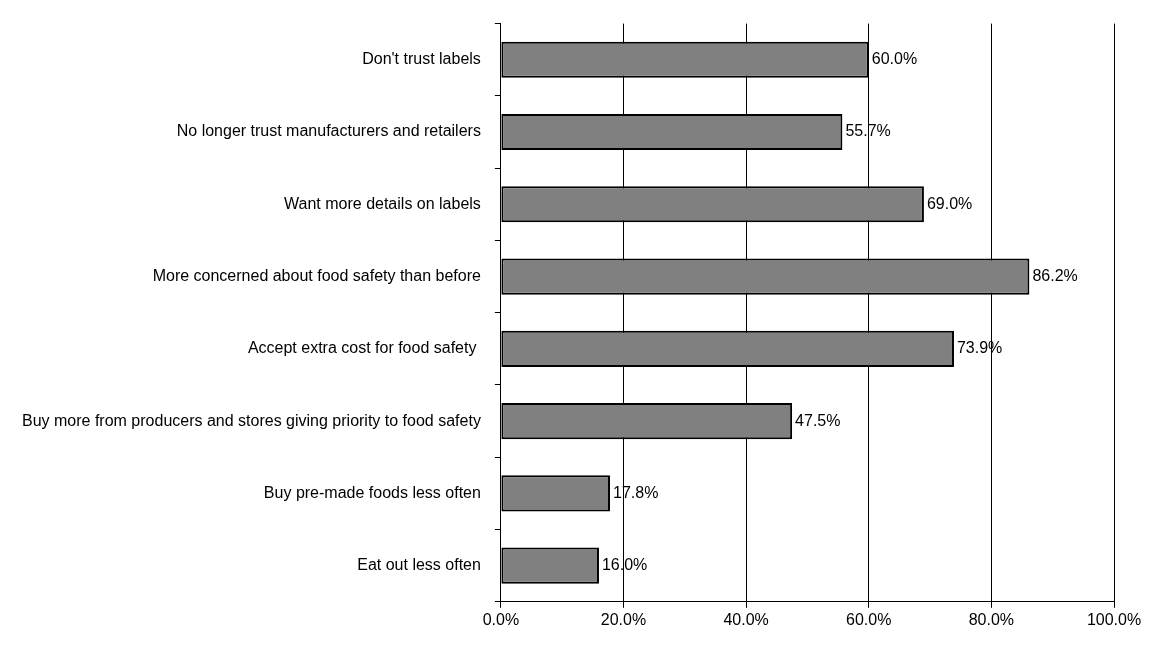 Image resolution: width=1154 pixels, height=645 pixels. I want to click on x-tick-label: 80.0%, so click(991, 619).